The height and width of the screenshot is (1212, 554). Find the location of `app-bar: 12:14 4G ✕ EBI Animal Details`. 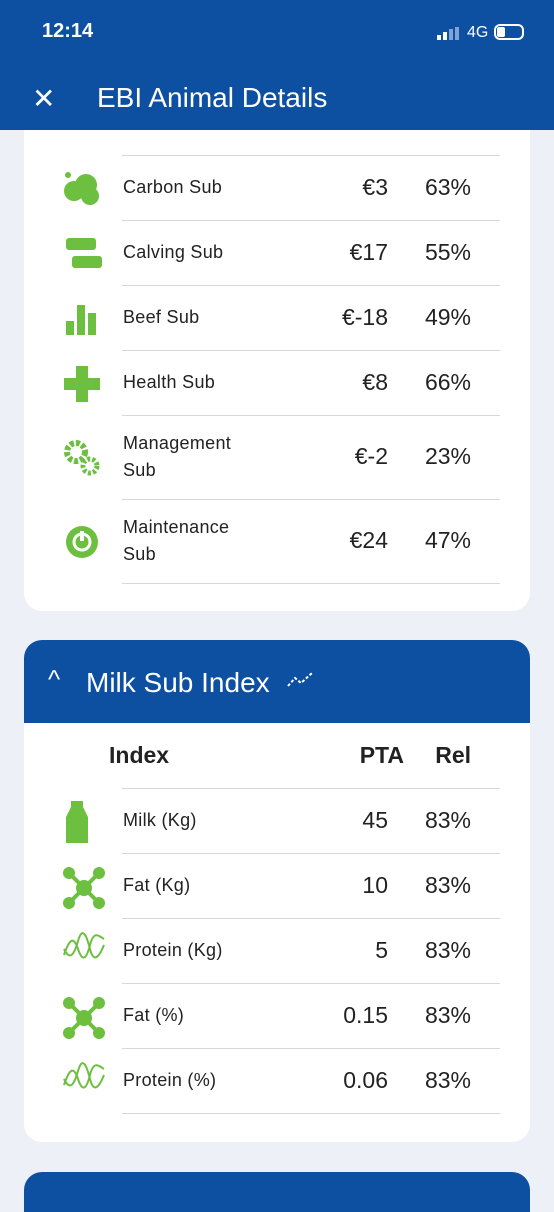

app-bar: 12:14 4G ✕ EBI Animal Details is located at coordinates (277, 65).